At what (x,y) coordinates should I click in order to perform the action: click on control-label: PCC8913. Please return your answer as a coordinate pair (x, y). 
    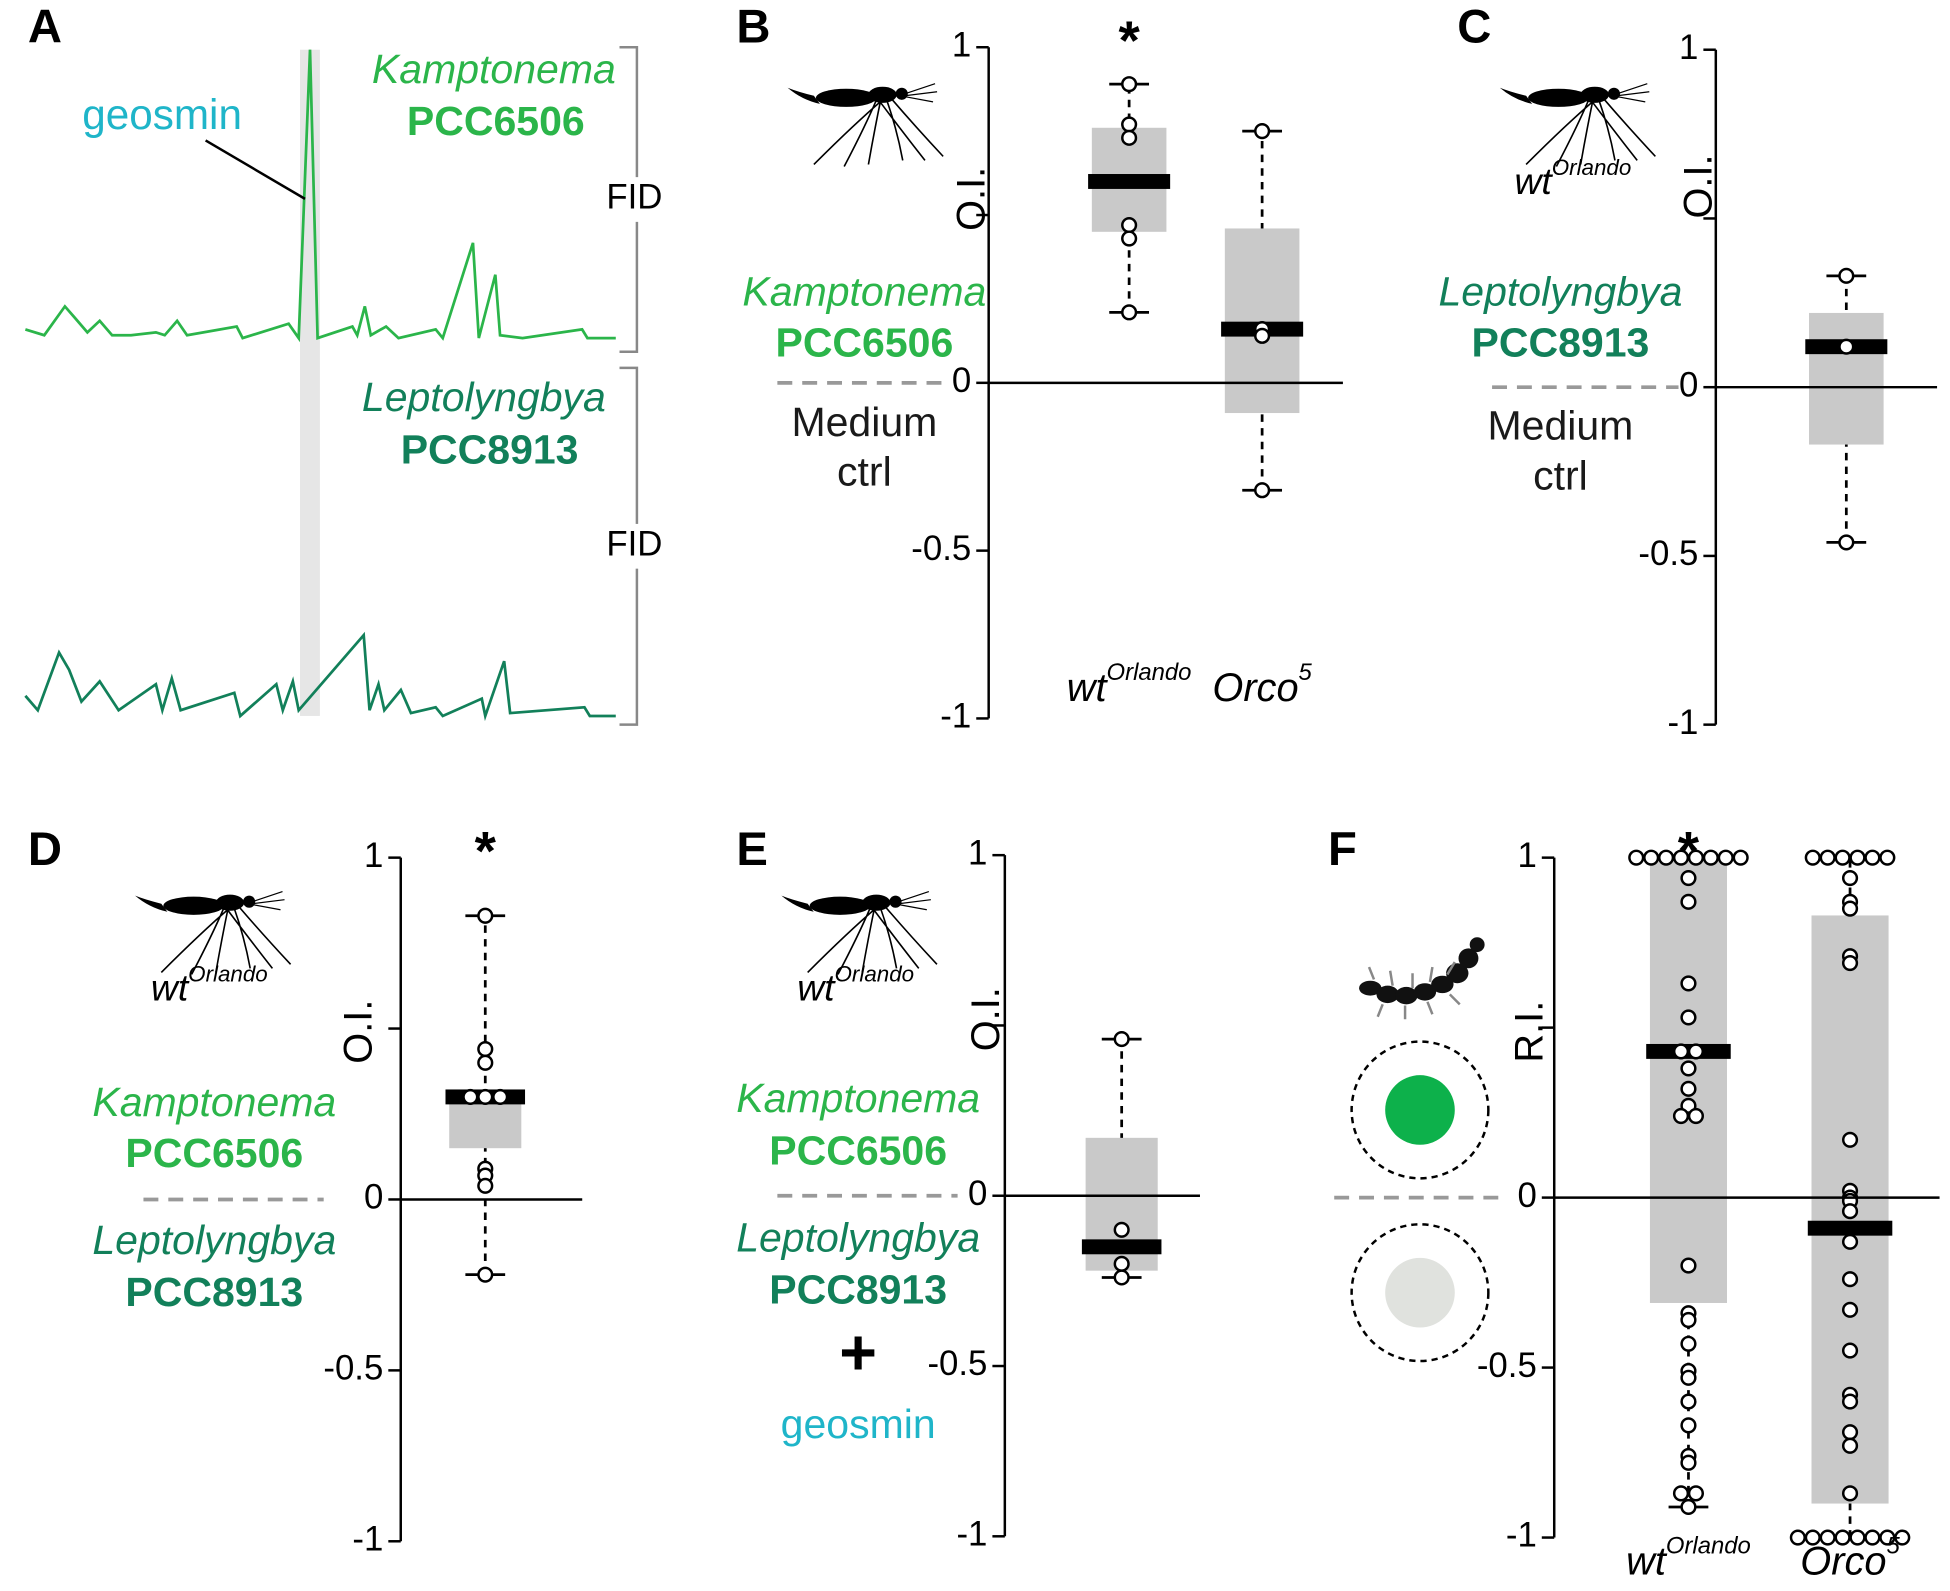
    Looking at the image, I should click on (858, 1290).